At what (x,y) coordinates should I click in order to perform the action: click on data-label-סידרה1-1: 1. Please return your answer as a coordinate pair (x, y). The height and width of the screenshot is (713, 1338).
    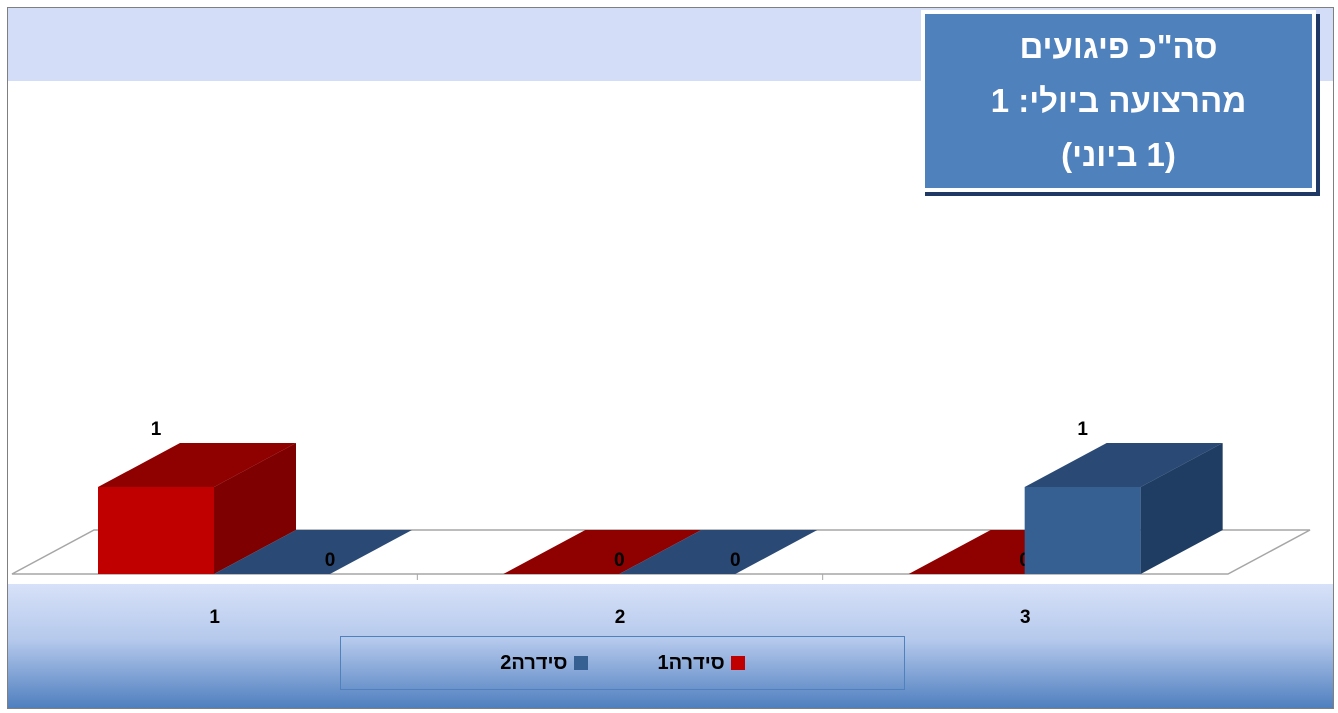
    Looking at the image, I should click on (156, 429).